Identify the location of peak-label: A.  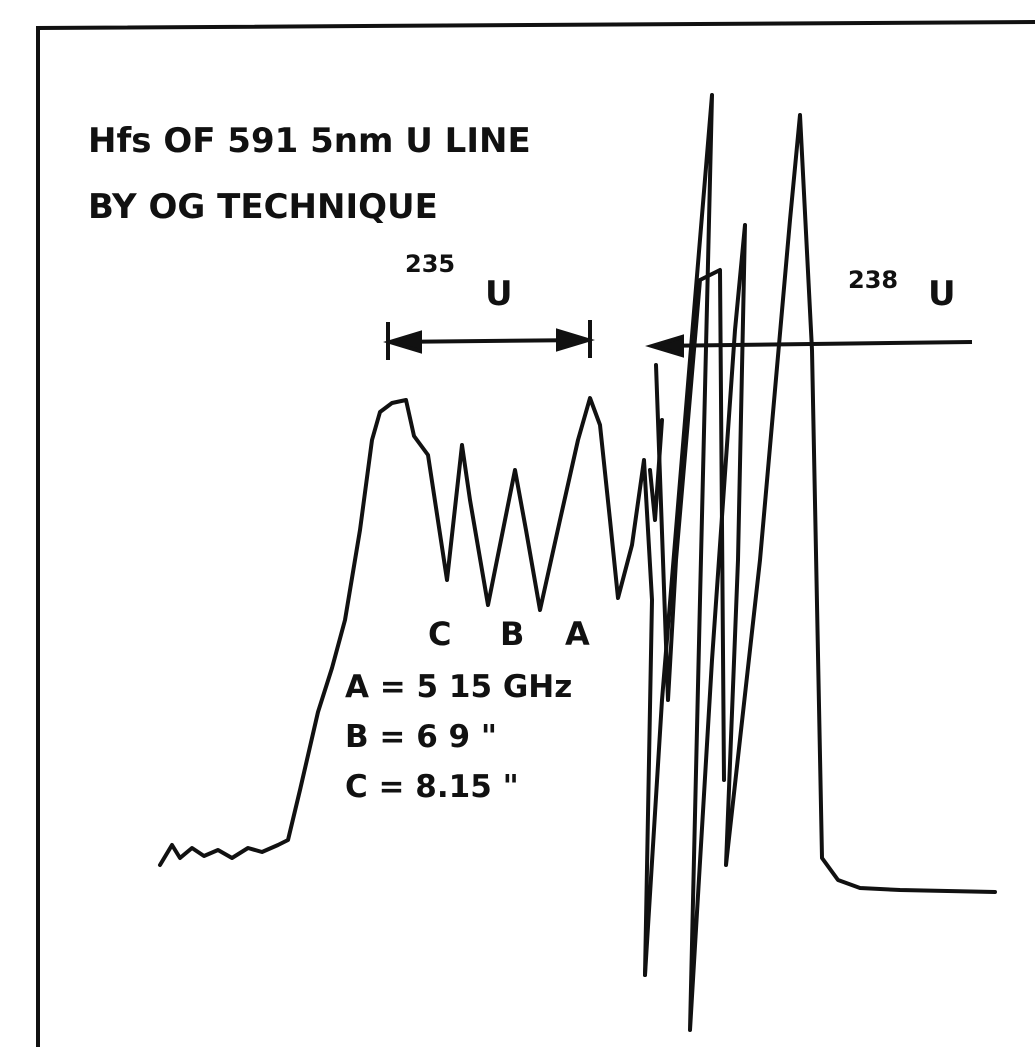
(577, 634).